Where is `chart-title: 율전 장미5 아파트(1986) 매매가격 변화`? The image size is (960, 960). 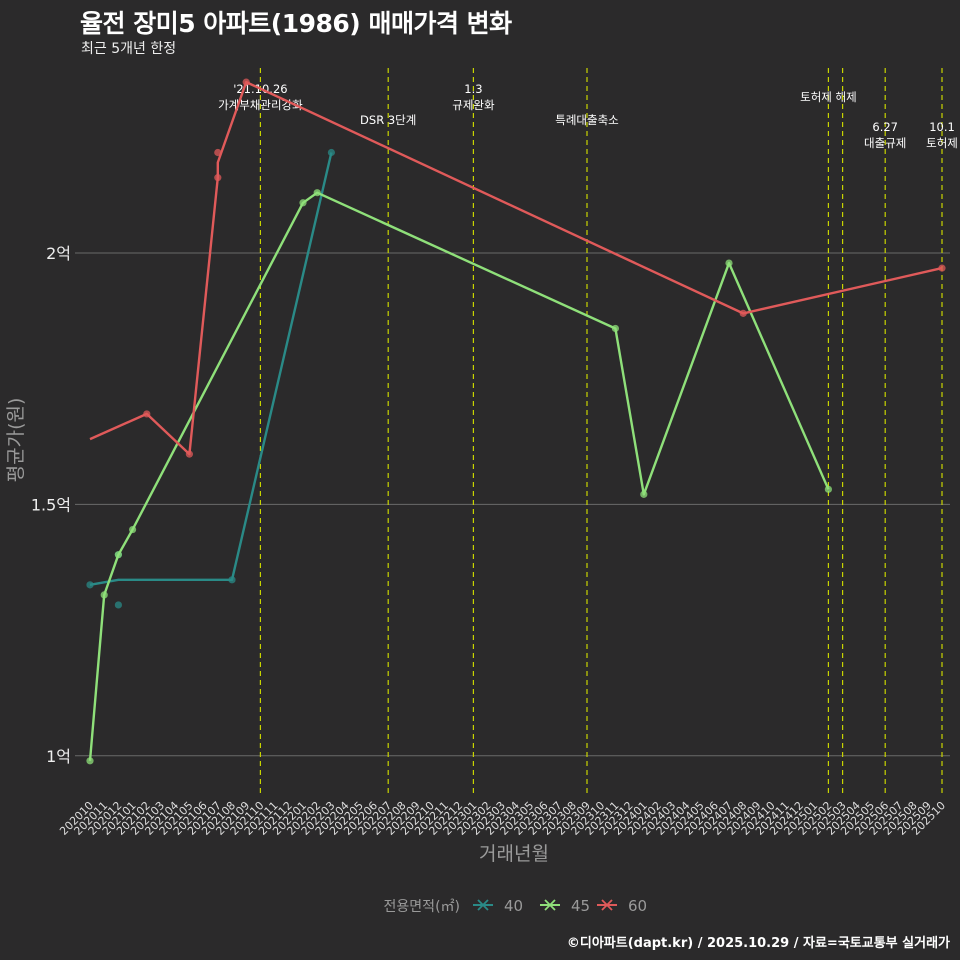
chart-title: 율전 장미5 아파트(1986) 매매가격 변화 is located at coordinates (296, 23).